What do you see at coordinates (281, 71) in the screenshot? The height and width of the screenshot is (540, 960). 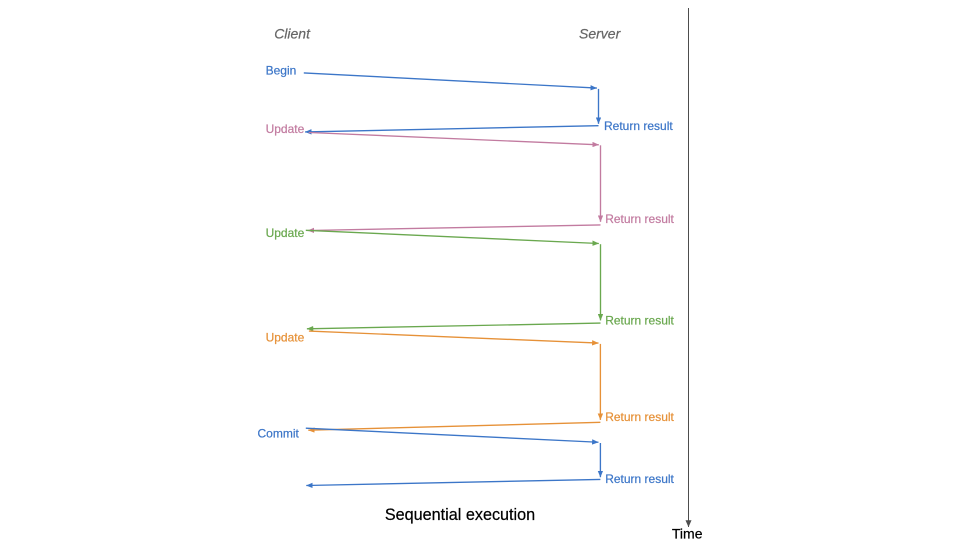 I see `svg-text: Begin` at bounding box center [281, 71].